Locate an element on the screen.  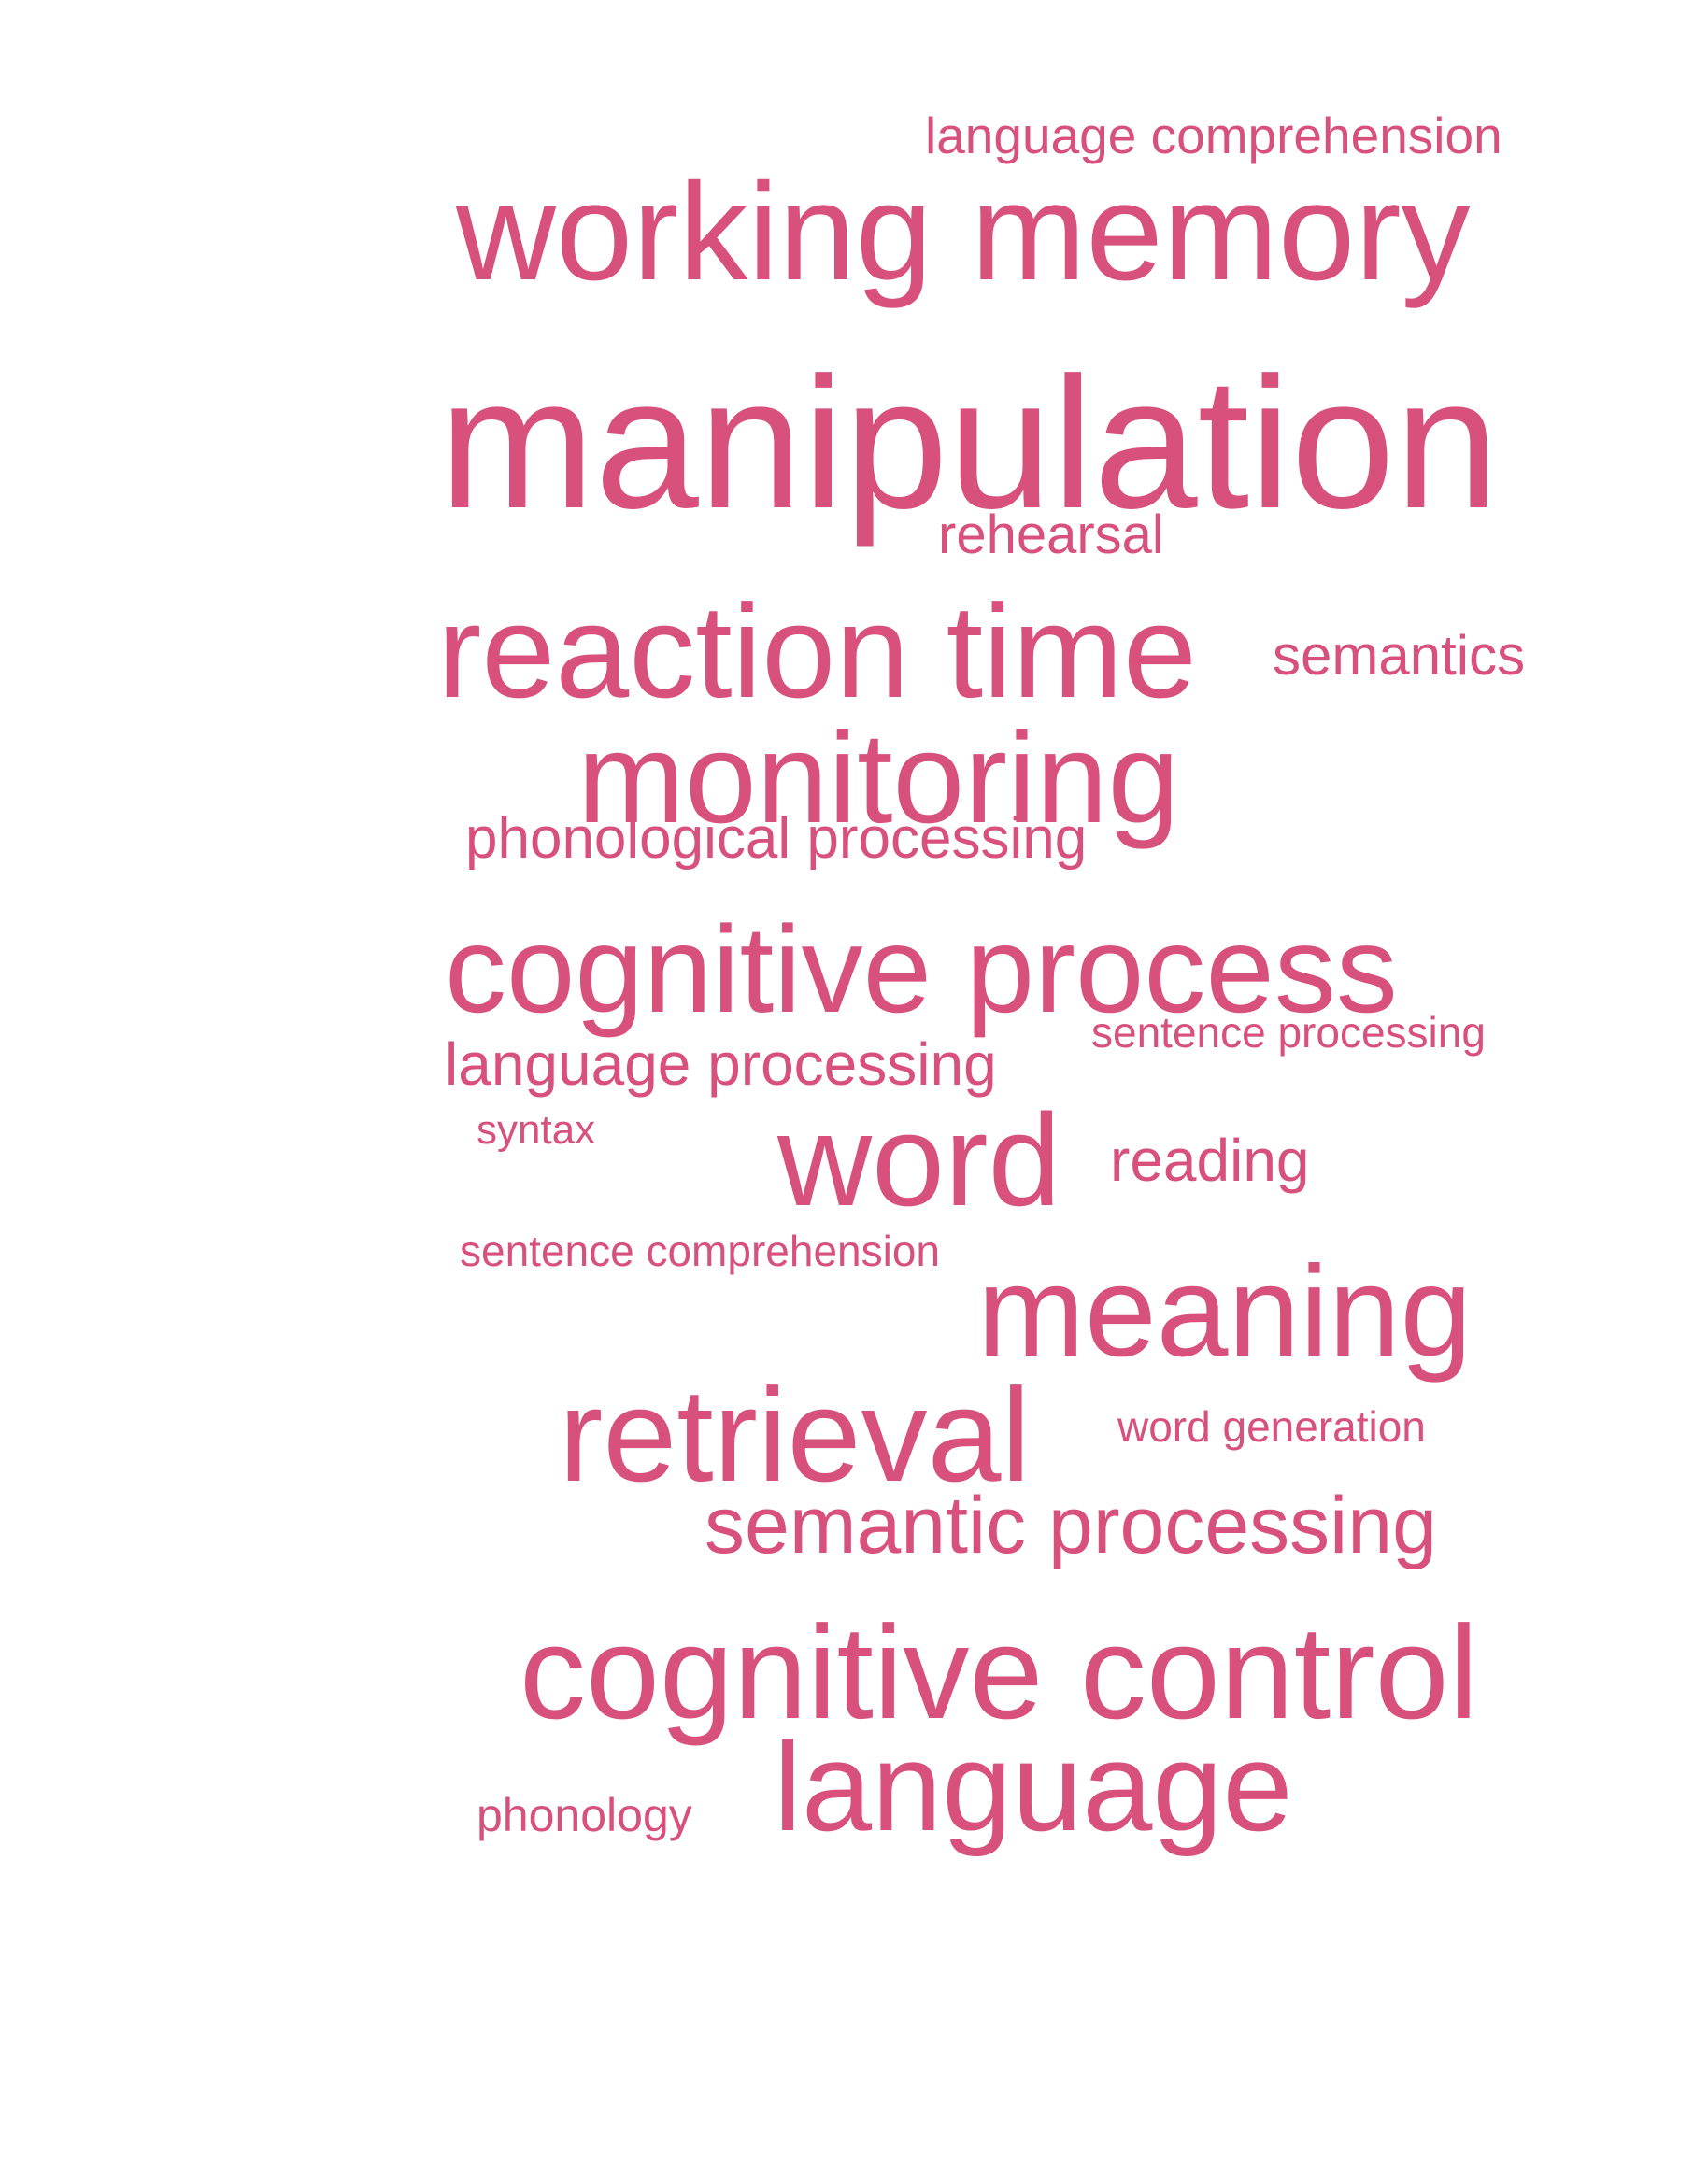
word-retrieval: retrieval is located at coordinates (796, 1435).